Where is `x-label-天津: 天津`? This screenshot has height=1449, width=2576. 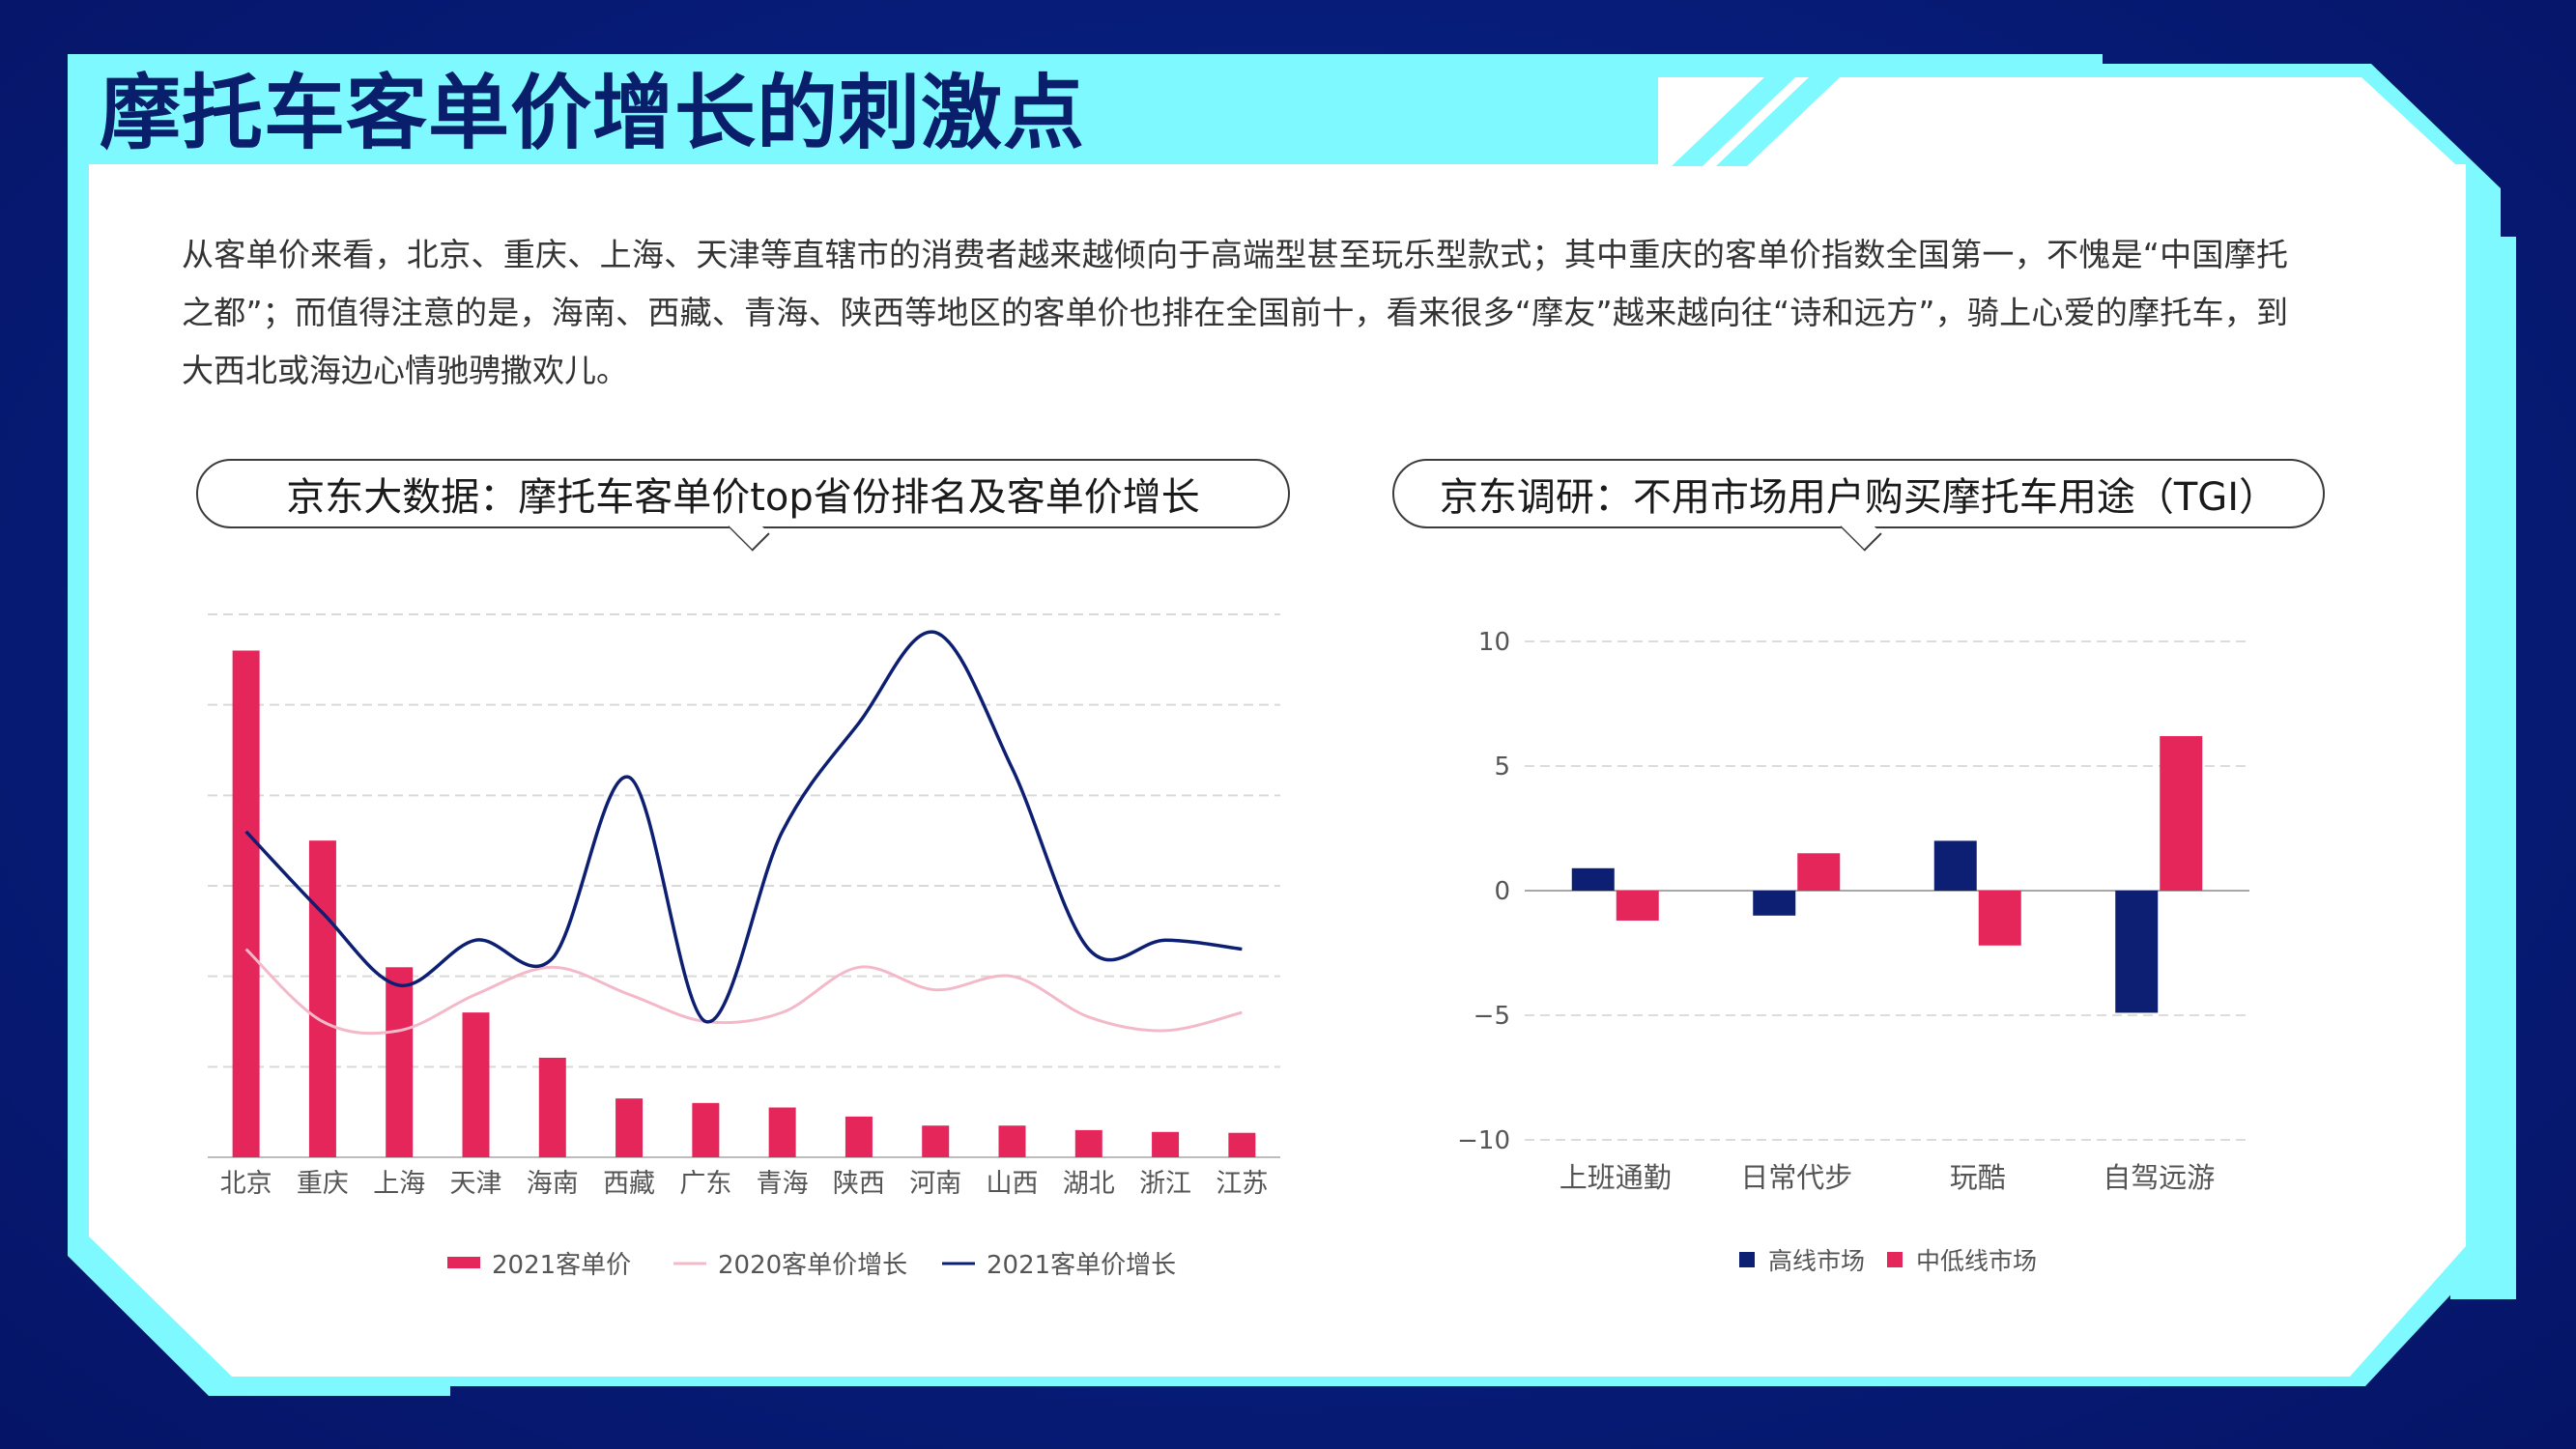 x-label-天津: 天津 is located at coordinates (476, 1184).